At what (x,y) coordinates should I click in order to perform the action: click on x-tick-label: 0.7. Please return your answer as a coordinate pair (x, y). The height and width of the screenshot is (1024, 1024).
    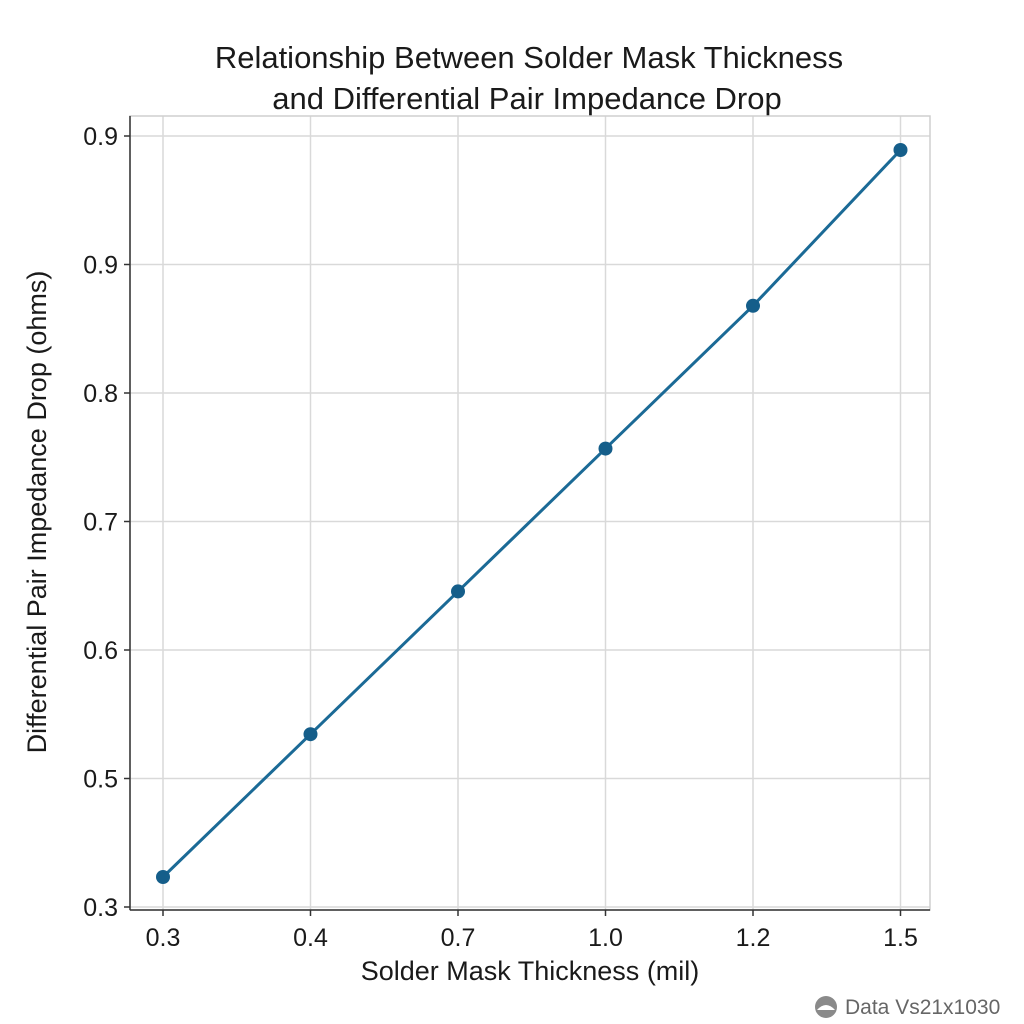
    Looking at the image, I should click on (458, 938).